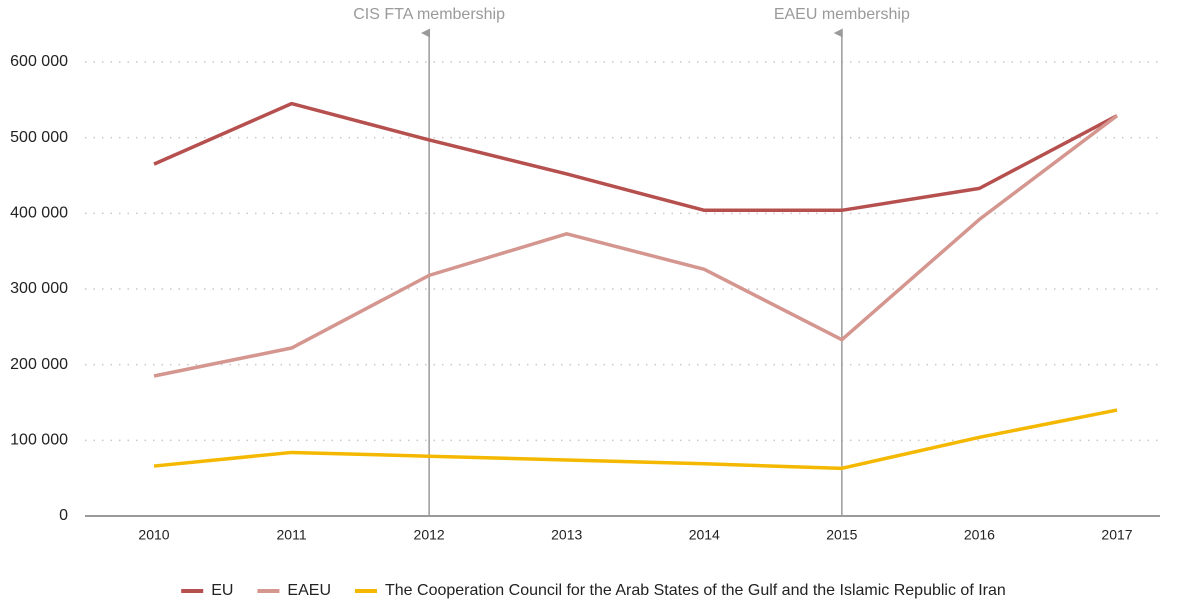 The width and height of the screenshot is (1189, 600). Describe the element at coordinates (979, 535) in the screenshot. I see `x-tick-label: 2016` at that location.